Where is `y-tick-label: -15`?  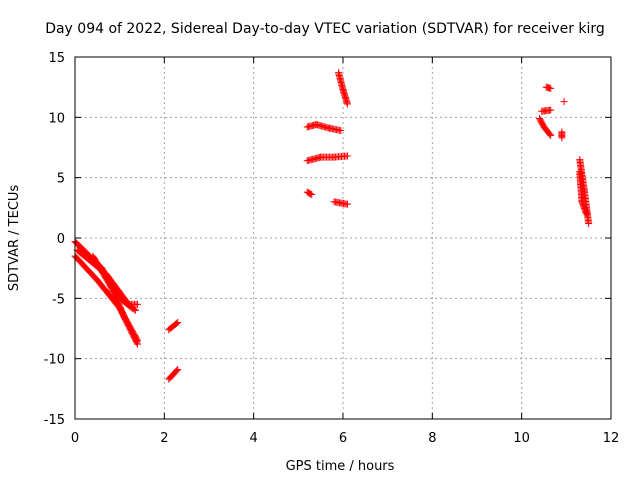
y-tick-label: -15 is located at coordinates (54, 420).